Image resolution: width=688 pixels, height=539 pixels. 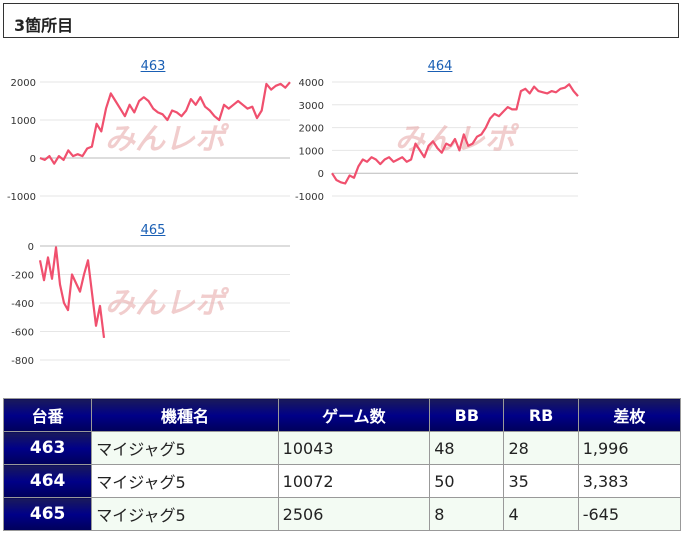 I want to click on chart-link-463: 463, so click(x=153, y=66).